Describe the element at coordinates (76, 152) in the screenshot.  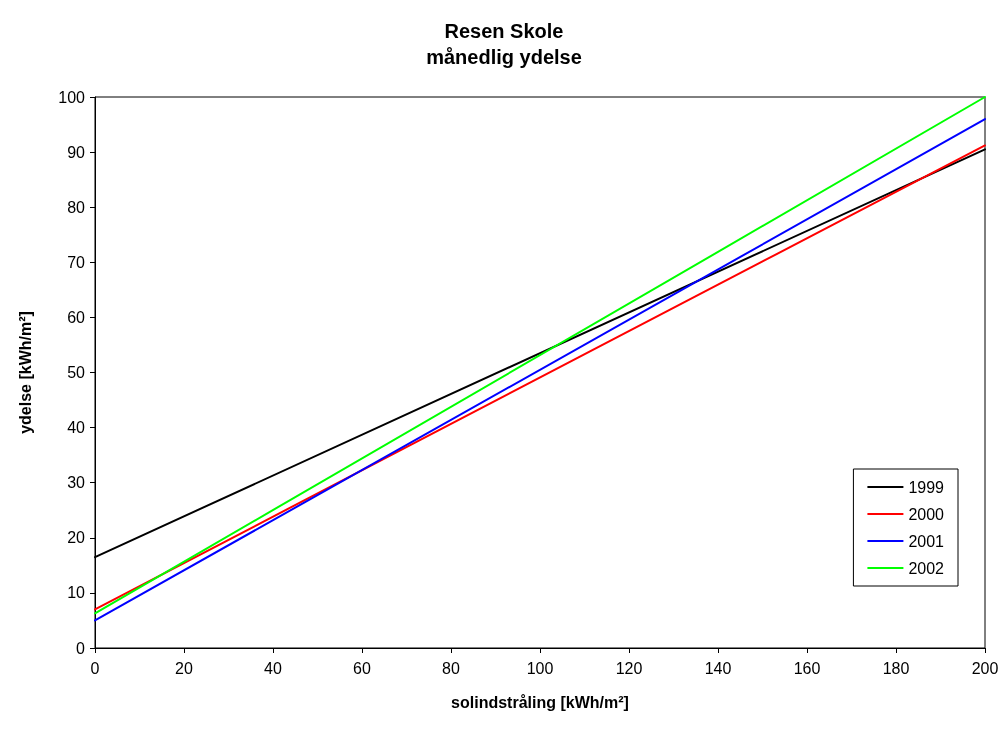
I see `y-tick-label: 90` at that location.